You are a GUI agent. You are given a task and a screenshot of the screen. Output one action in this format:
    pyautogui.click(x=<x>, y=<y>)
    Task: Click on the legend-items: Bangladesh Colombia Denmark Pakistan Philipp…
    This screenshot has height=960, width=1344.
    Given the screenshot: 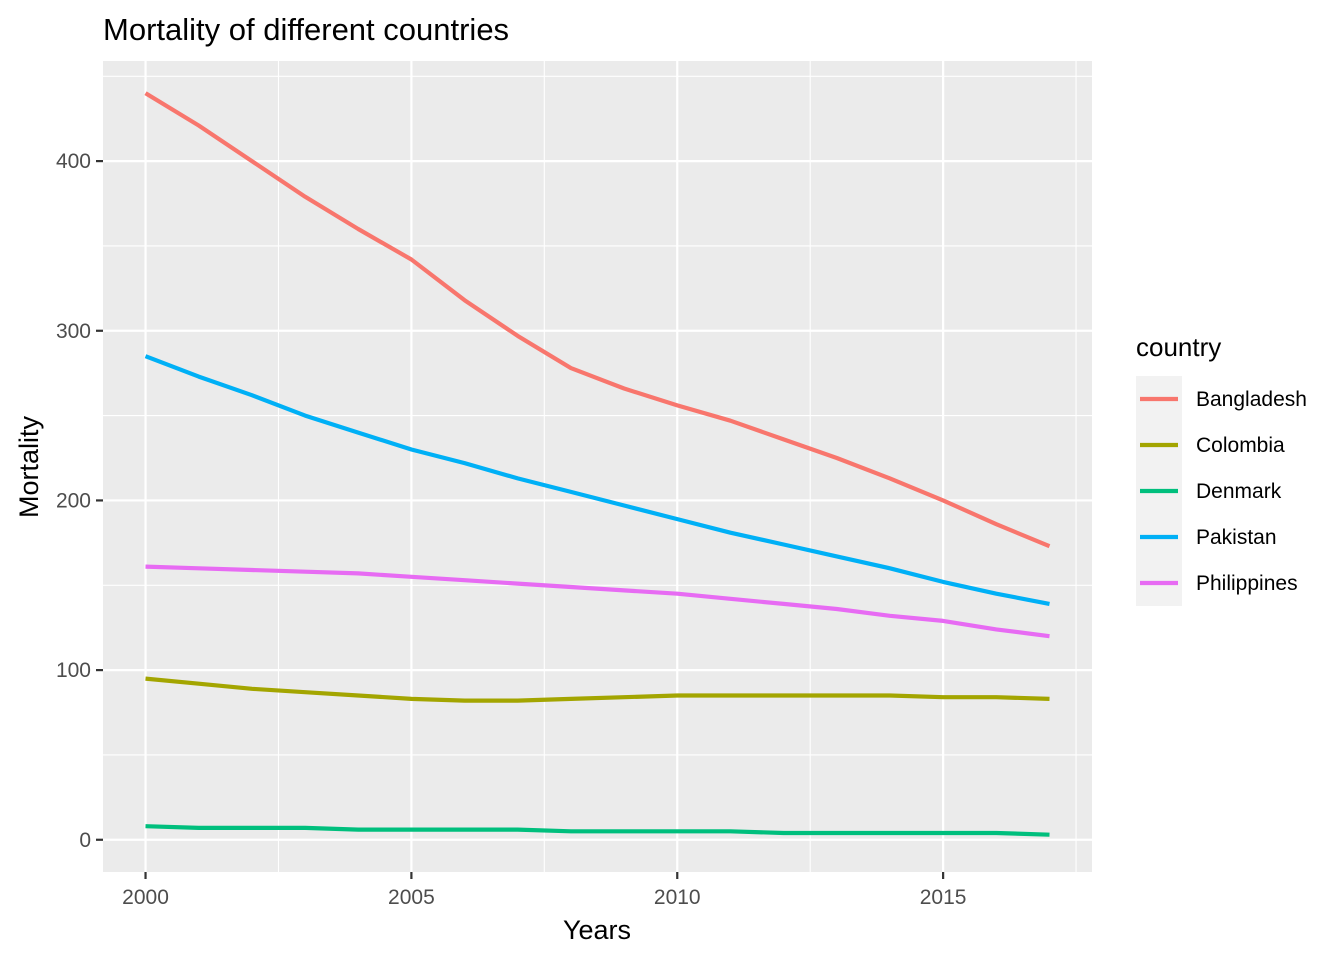 What is the action you would take?
    pyautogui.click(x=1221, y=491)
    